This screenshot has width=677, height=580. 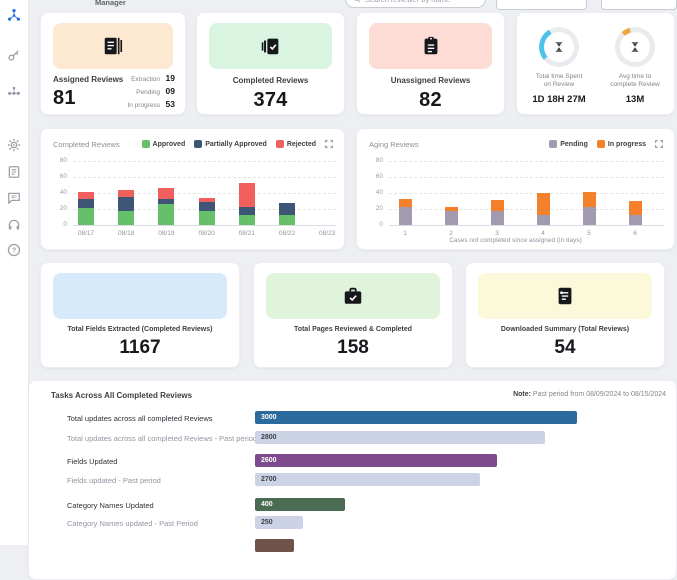 What do you see at coordinates (400, 437) in the screenshot?
I see `task-bar: 2800` at bounding box center [400, 437].